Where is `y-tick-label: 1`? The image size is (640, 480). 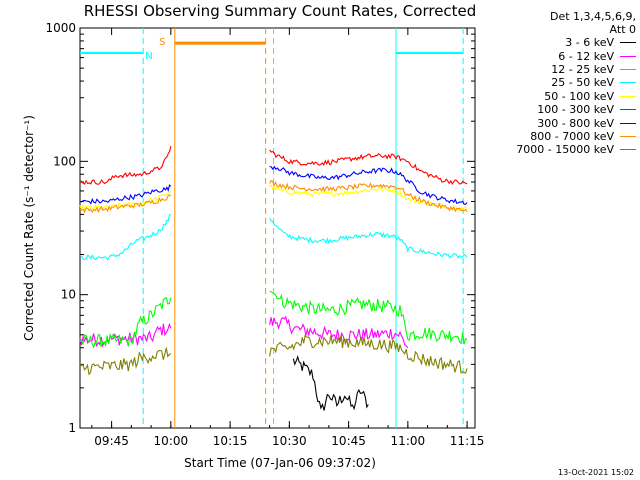
y-tick-label: 1 is located at coordinates (72, 428).